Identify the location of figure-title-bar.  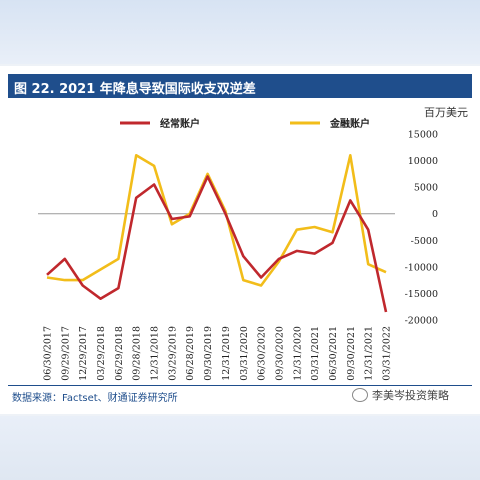
(240, 86).